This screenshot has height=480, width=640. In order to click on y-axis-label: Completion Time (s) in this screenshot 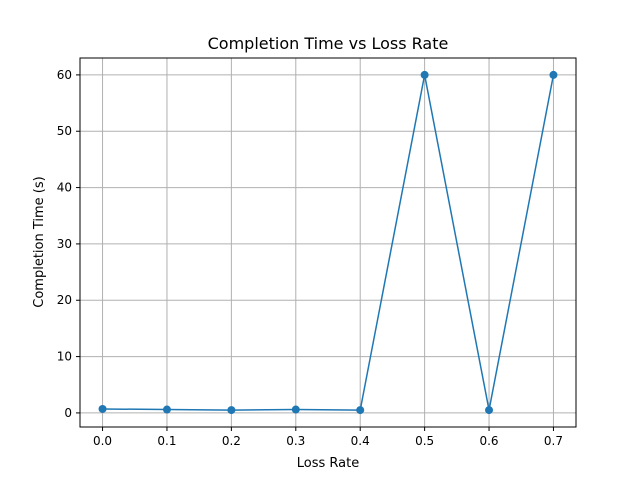, I will do `click(39, 241)`.